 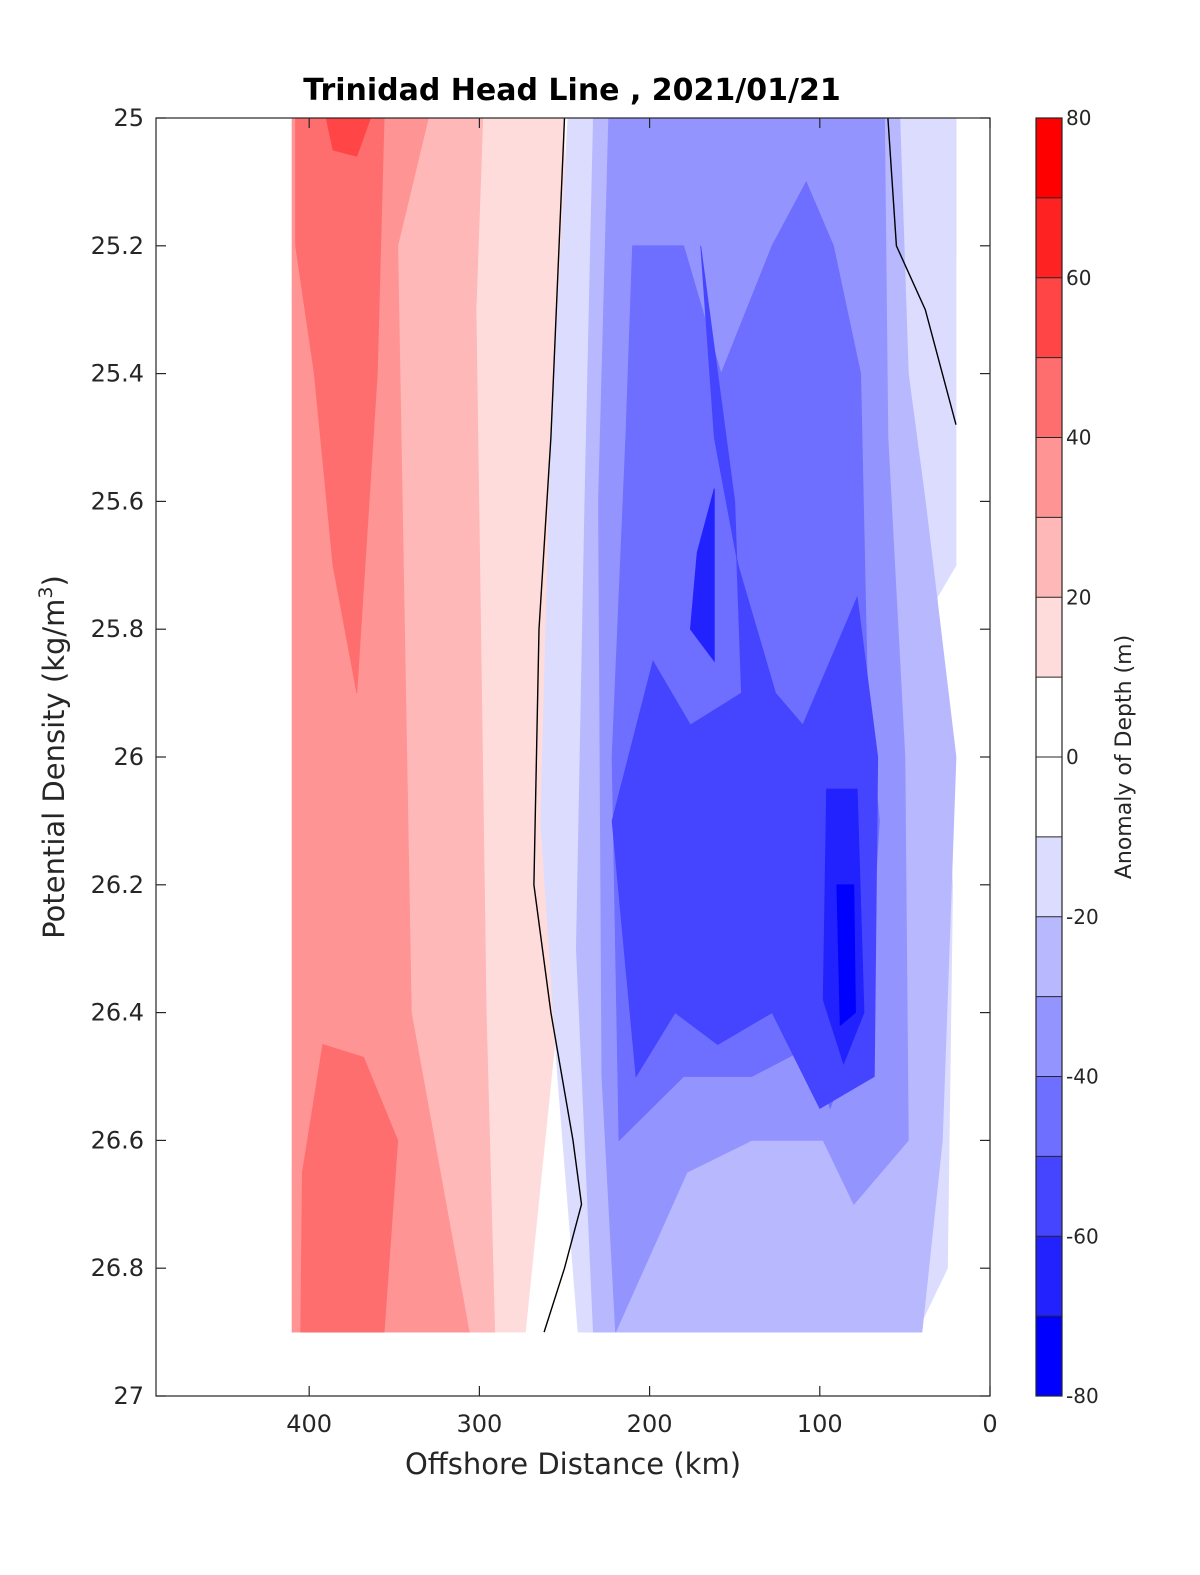 What do you see at coordinates (128, 118) in the screenshot?
I see `y-tick-label: 25` at bounding box center [128, 118].